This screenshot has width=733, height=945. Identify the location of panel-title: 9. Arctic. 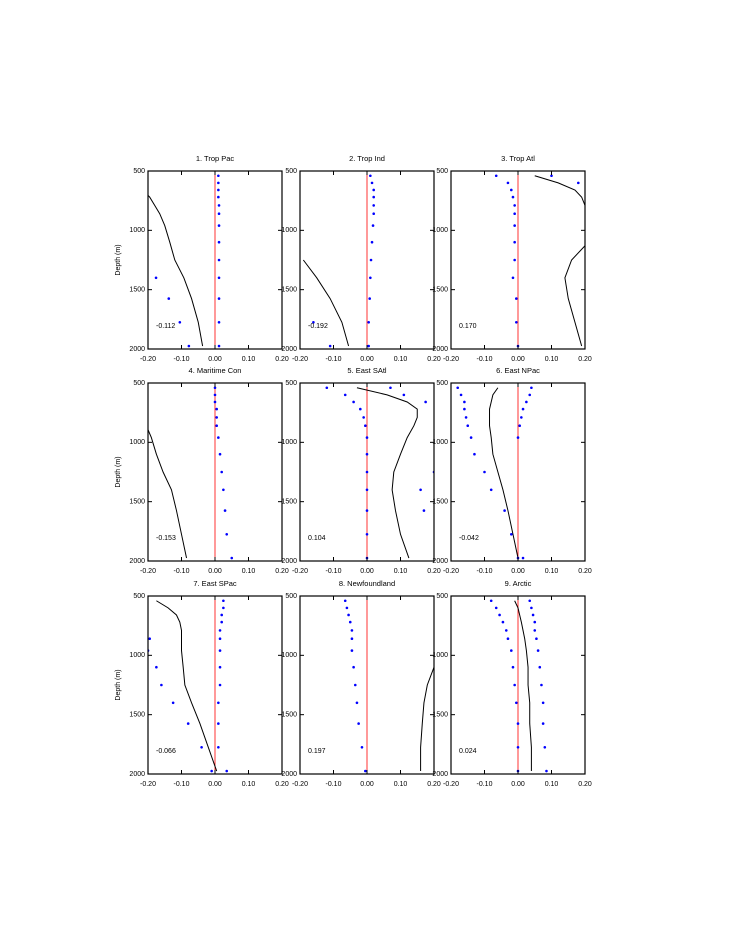
(518, 583).